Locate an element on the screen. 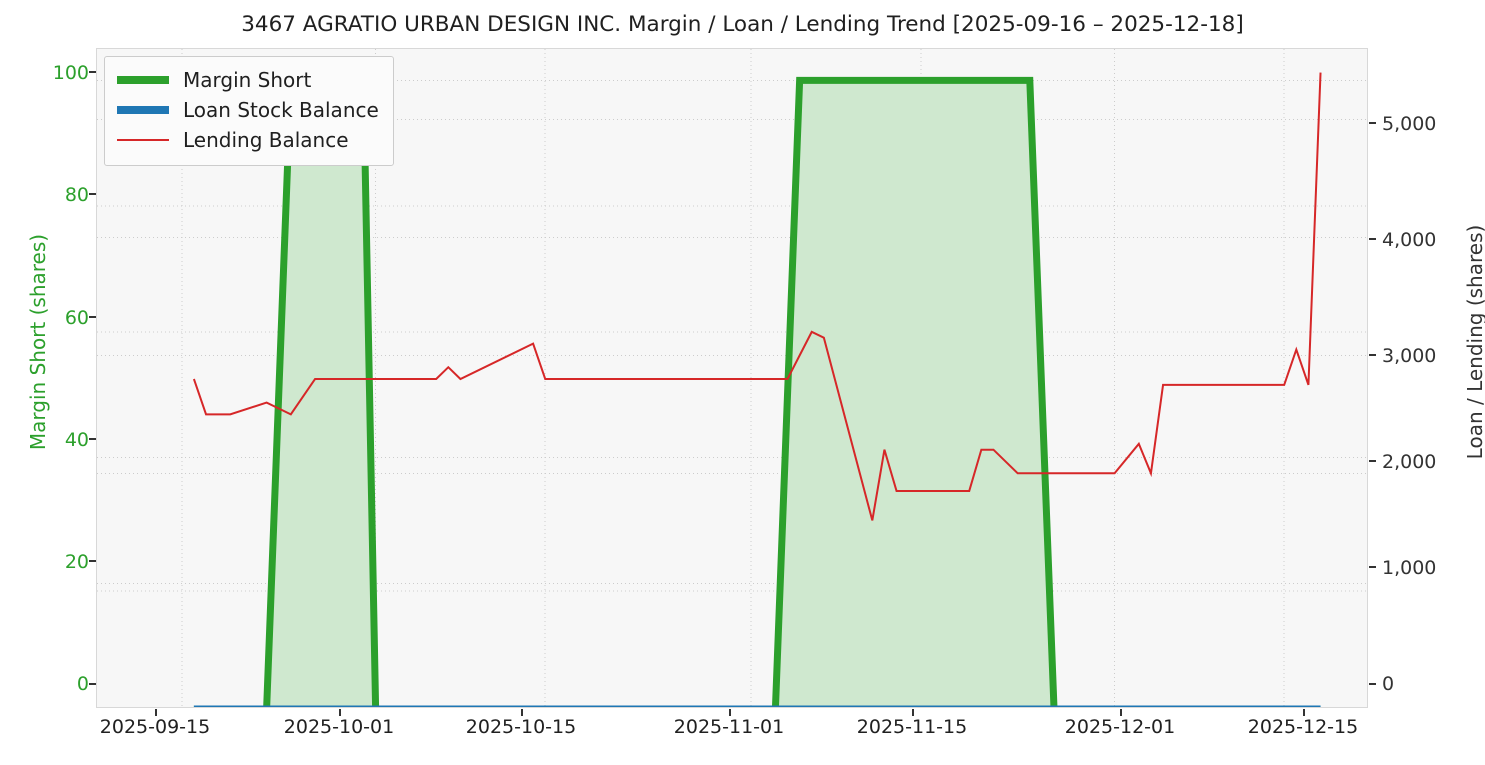 The width and height of the screenshot is (1485, 765). legend-label-loan-stock-balance: Loan Stock Balance is located at coordinates (281, 110).